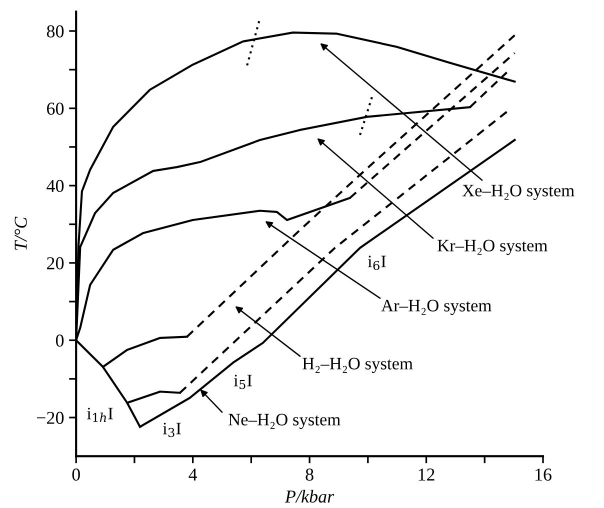 The width and height of the screenshot is (604, 508). Describe the element at coordinates (55, 263) in the screenshot. I see `y-tick-label: 20` at that location.